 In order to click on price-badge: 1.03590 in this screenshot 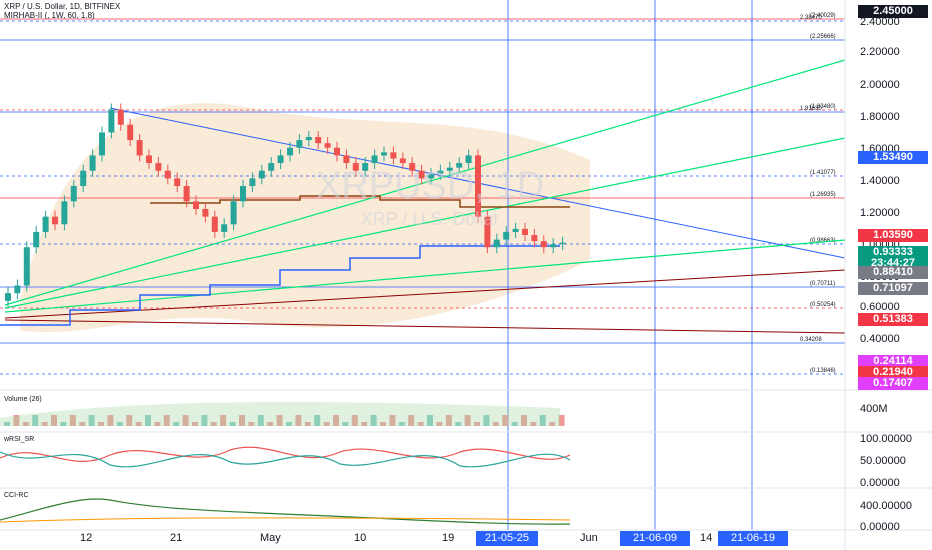, I will do `click(893, 235)`.